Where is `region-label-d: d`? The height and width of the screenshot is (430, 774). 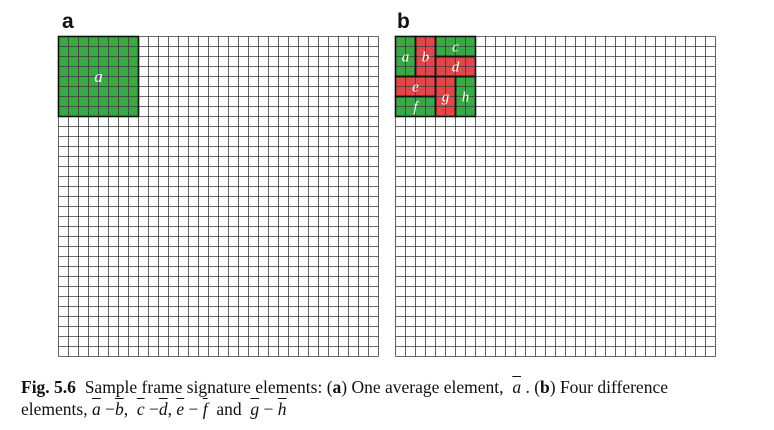 region-label-d: d is located at coordinates (456, 67).